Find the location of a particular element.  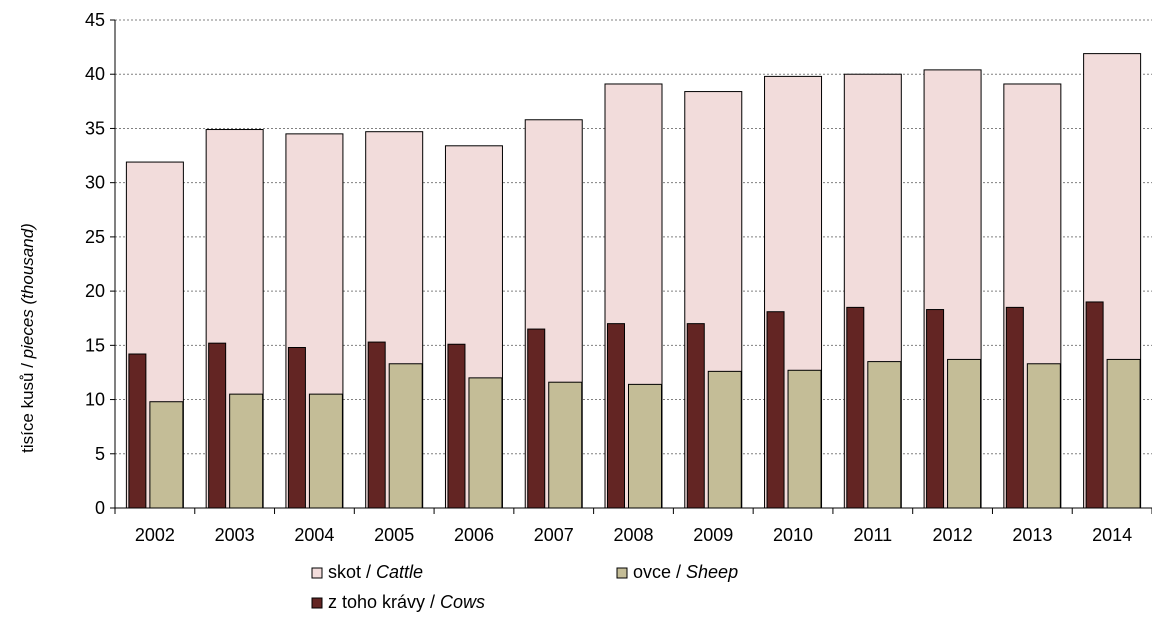

y-tick-label: 25 is located at coordinates (95, 237).